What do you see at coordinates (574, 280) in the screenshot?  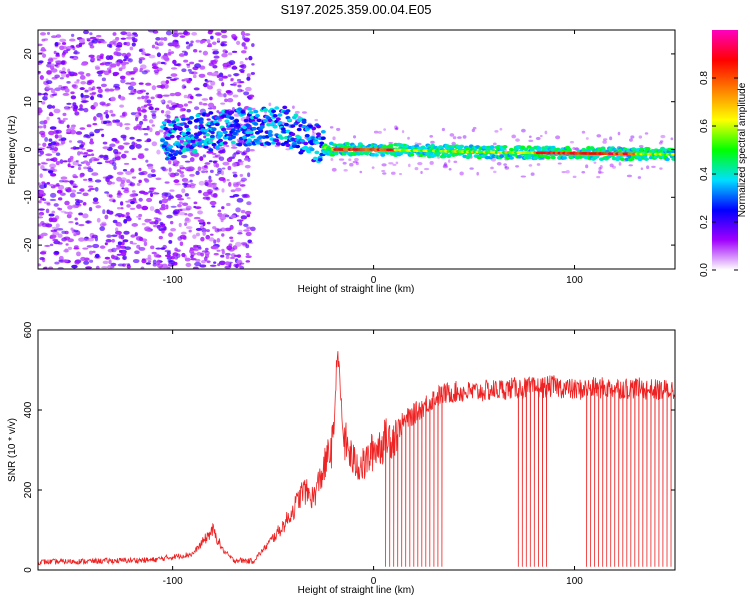 I see `spectrogram-x-tick-label: 100` at bounding box center [574, 280].